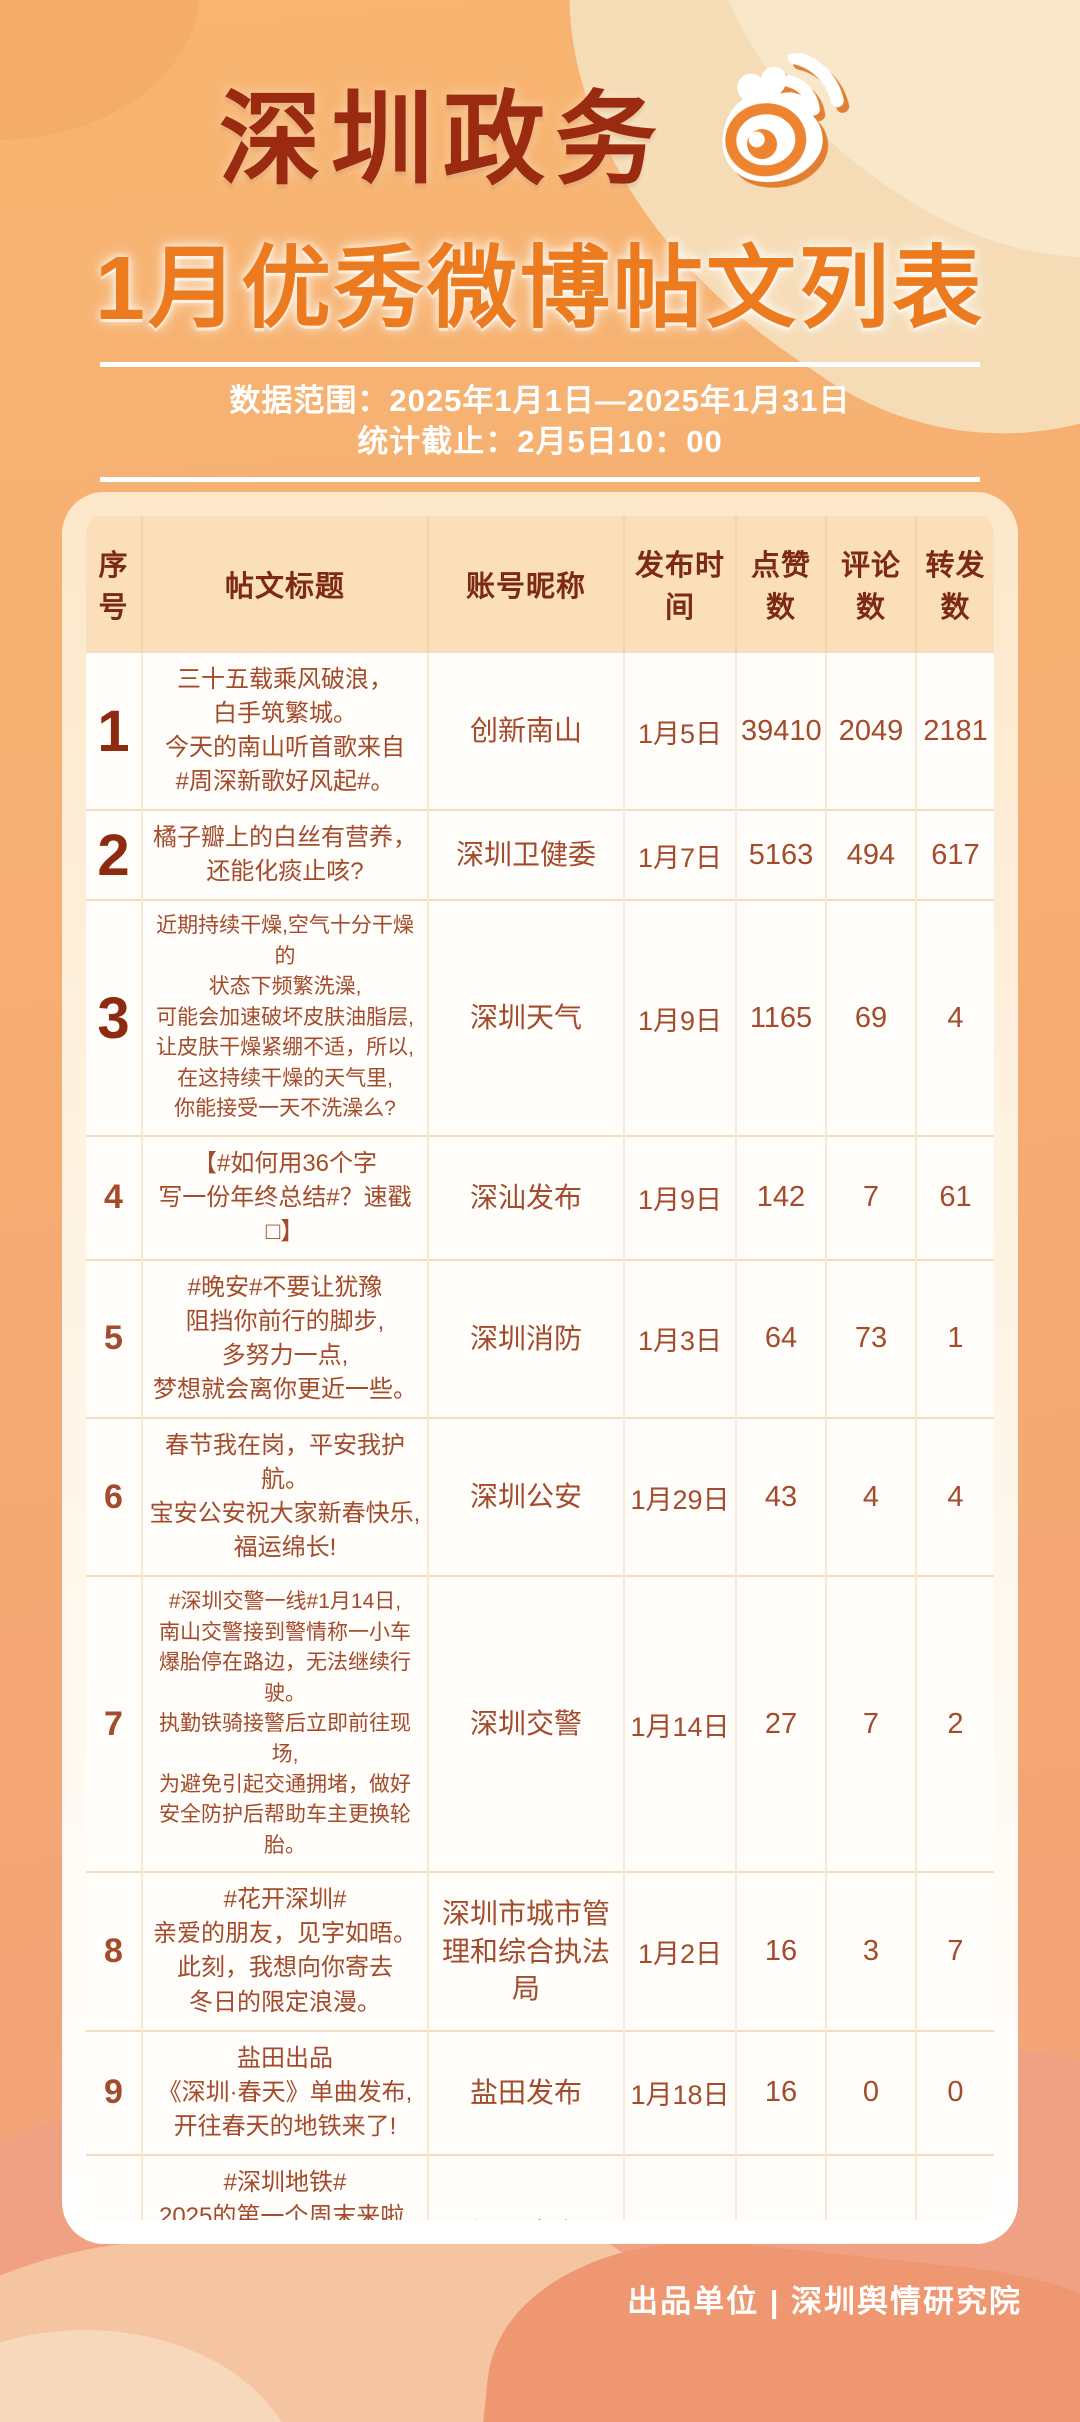 This screenshot has height=2422, width=1080. What do you see at coordinates (540, 400) in the screenshot?
I see `data-range-text: 数据范围：2025年1月1日—2025年1月31日` at bounding box center [540, 400].